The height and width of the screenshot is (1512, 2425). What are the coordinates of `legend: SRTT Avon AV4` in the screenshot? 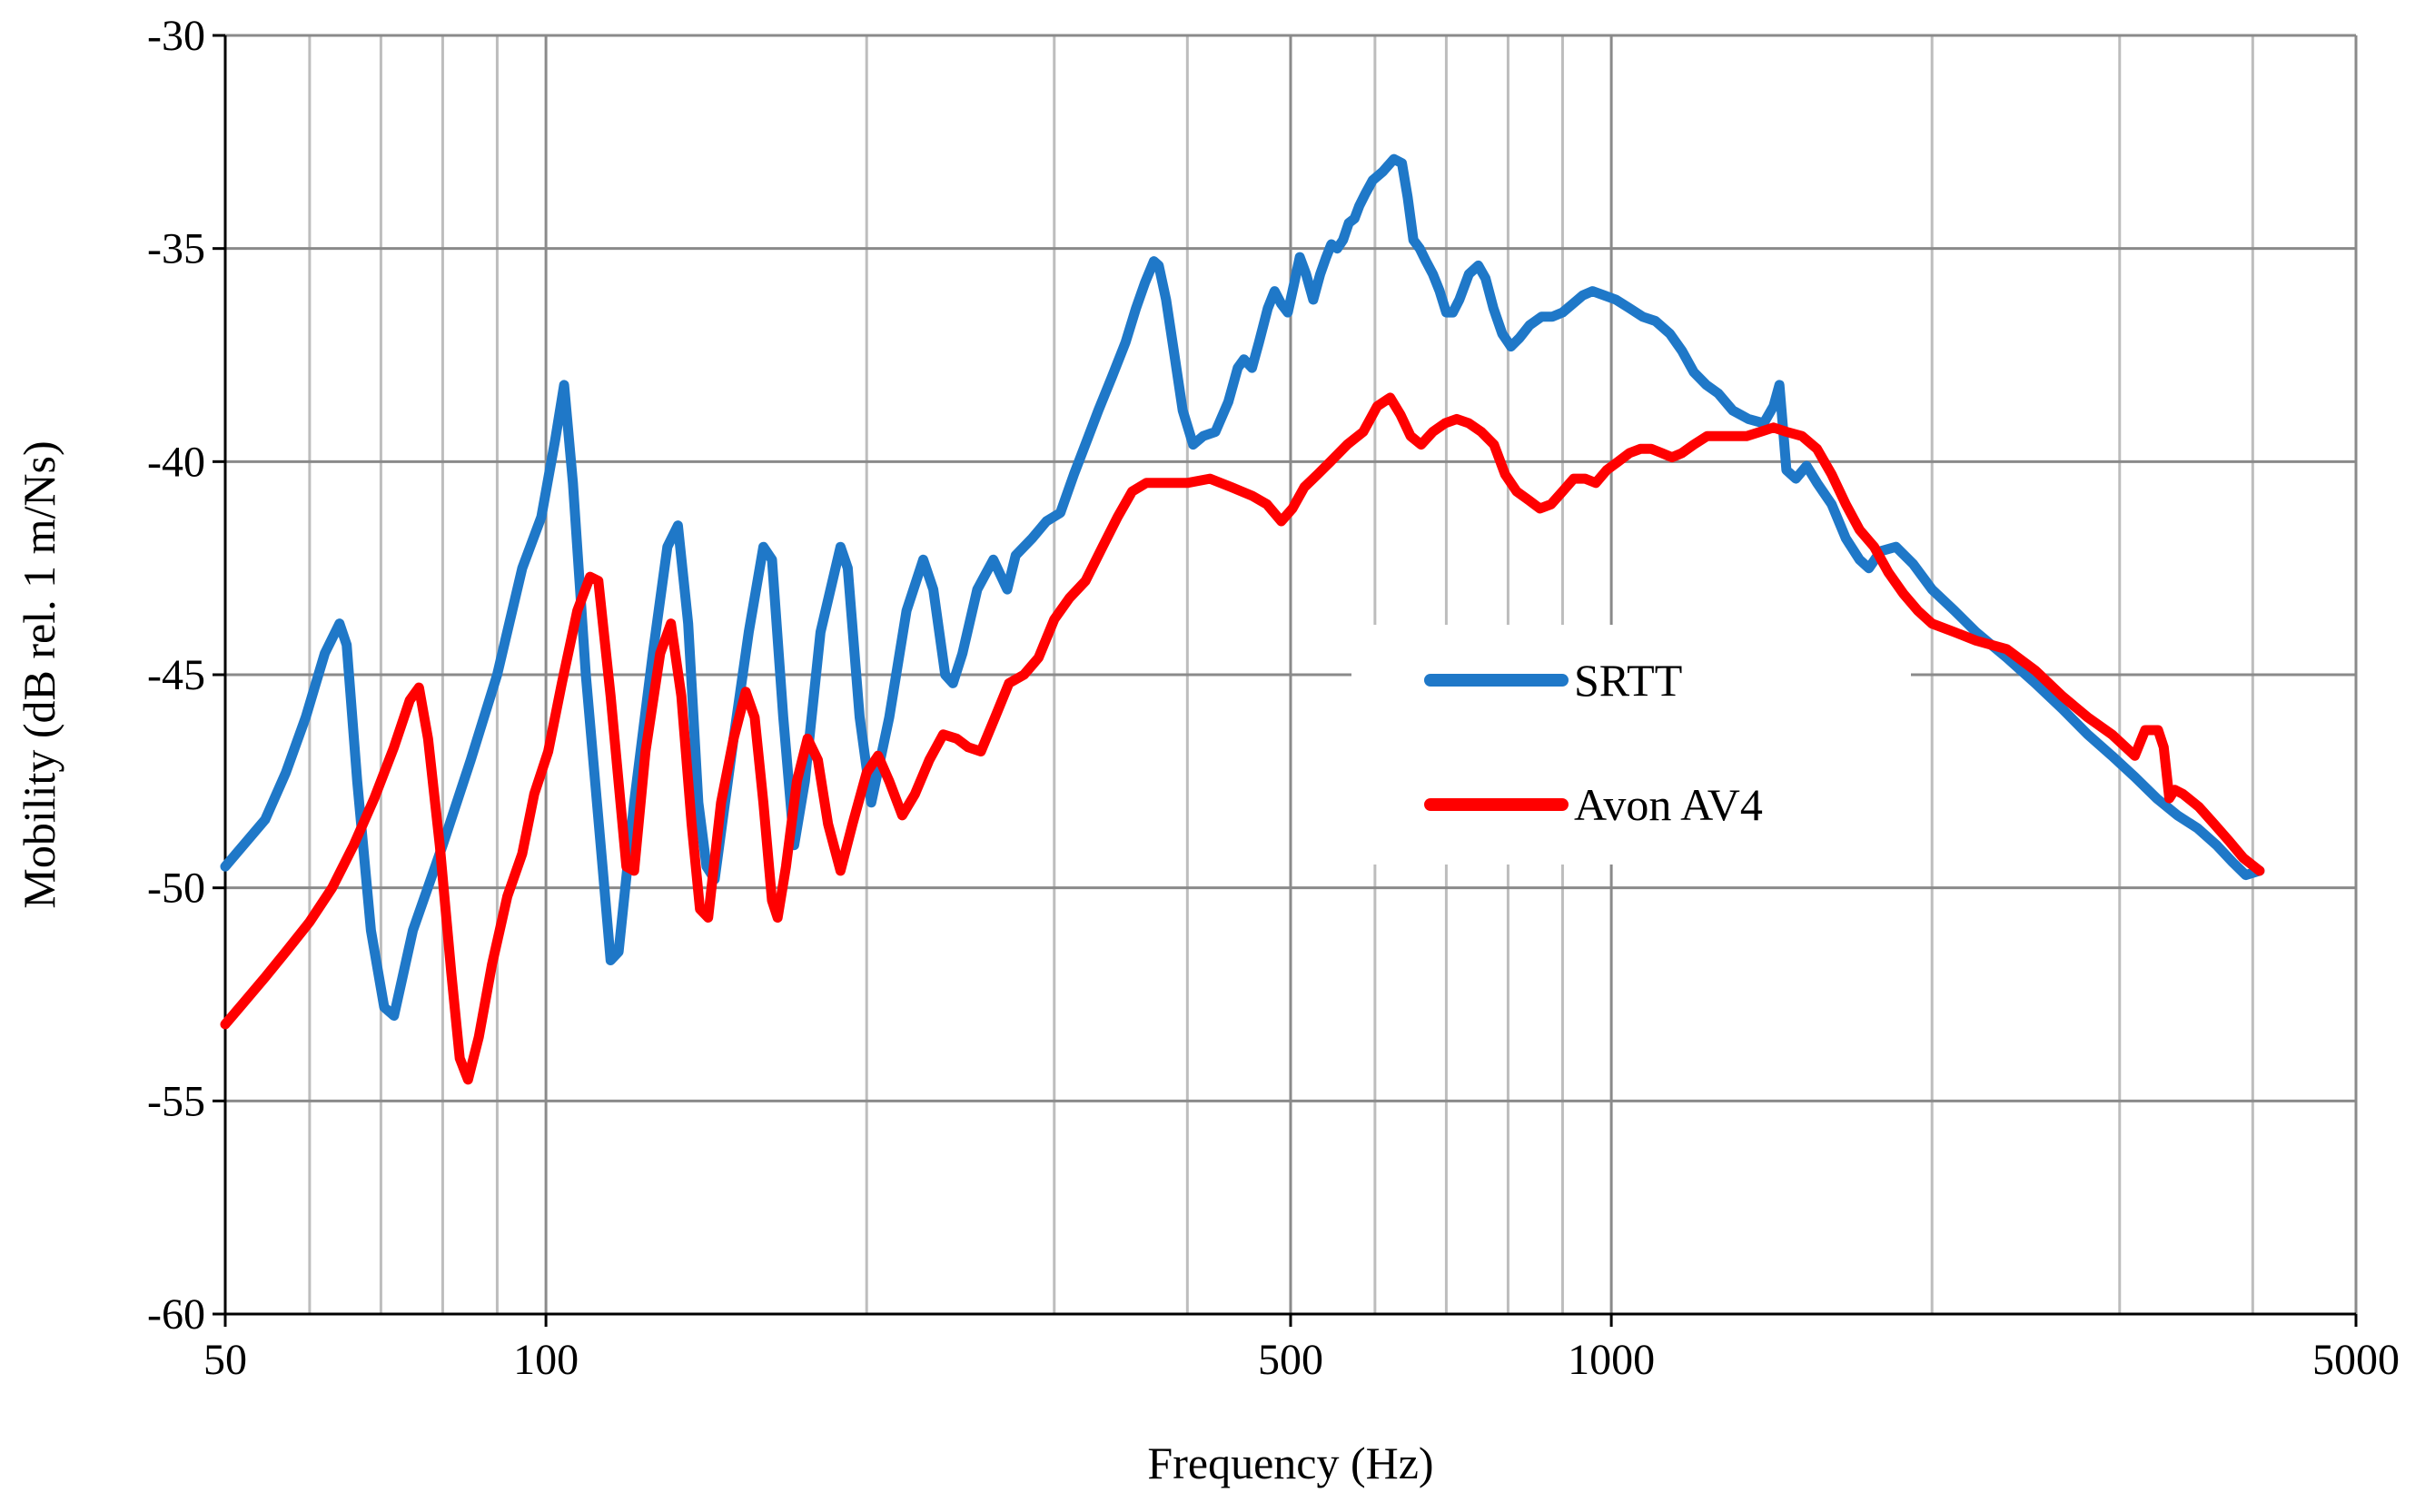 It's located at (1631, 745).